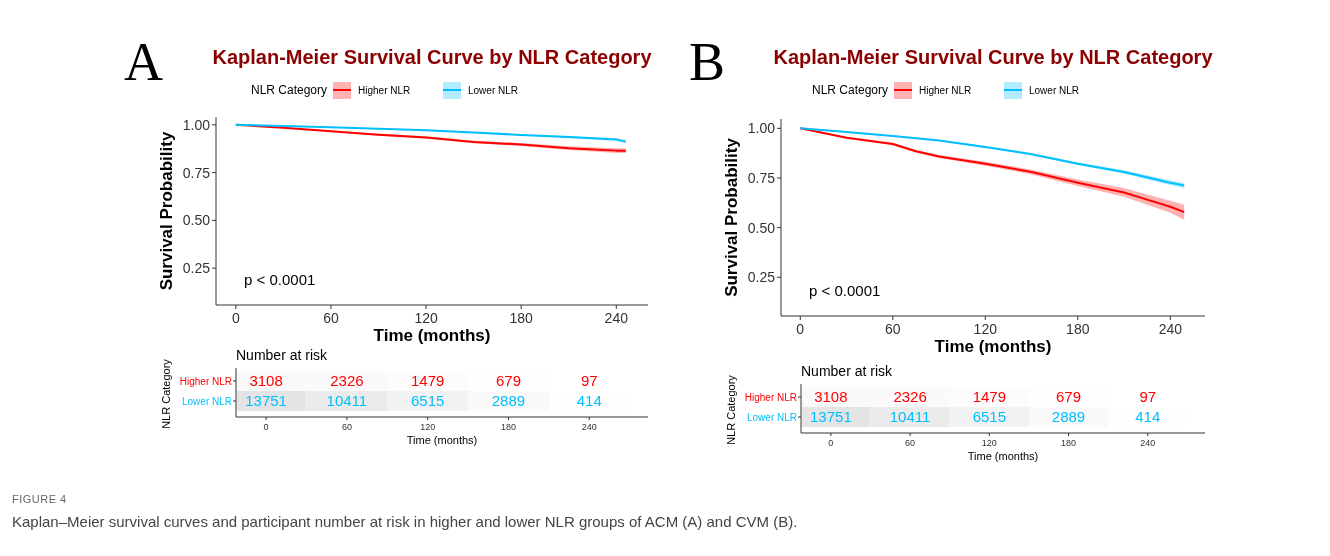 This screenshot has width=1330, height=556. I want to click on text: FIGURE 4, so click(39, 499).